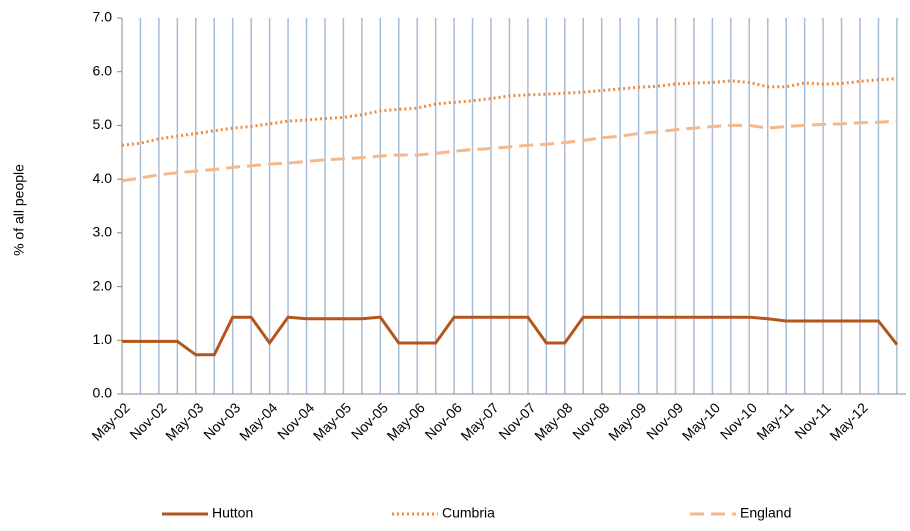  I want to click on x-tick-label: Nov-04, so click(295, 420).